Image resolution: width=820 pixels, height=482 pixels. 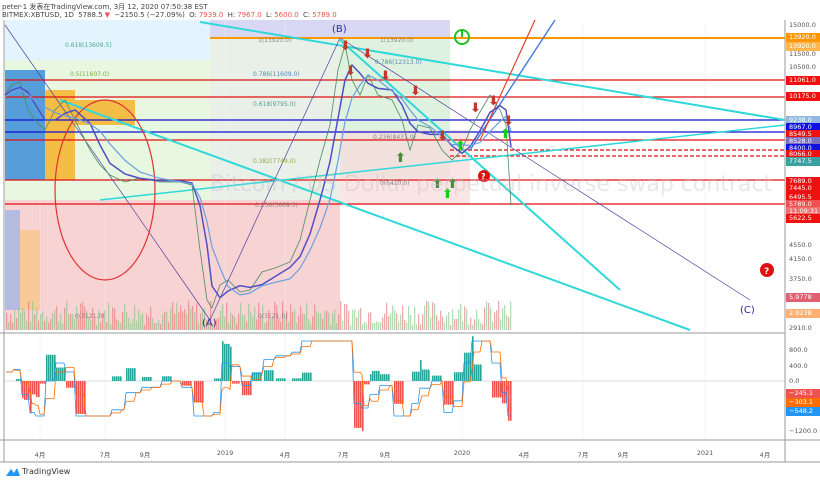 What do you see at coordinates (225, 453) in the screenshot?
I see `time-axis-label: 2019` at bounding box center [225, 453].